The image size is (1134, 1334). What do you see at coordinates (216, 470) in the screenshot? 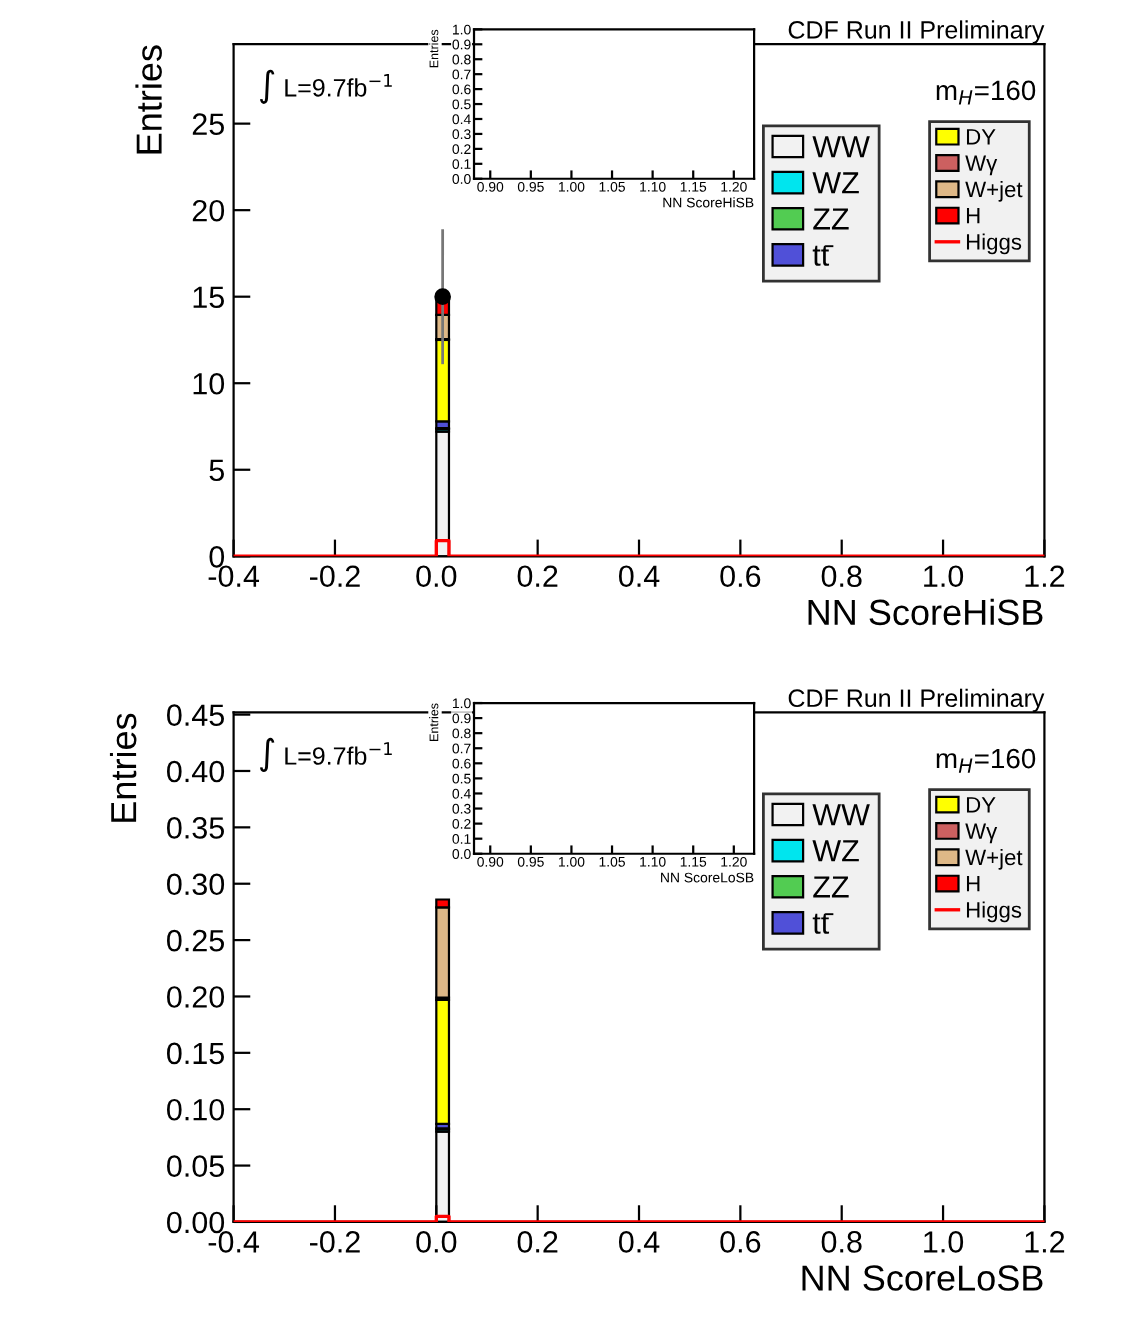
I see `y-tick-label: 5` at bounding box center [216, 470].